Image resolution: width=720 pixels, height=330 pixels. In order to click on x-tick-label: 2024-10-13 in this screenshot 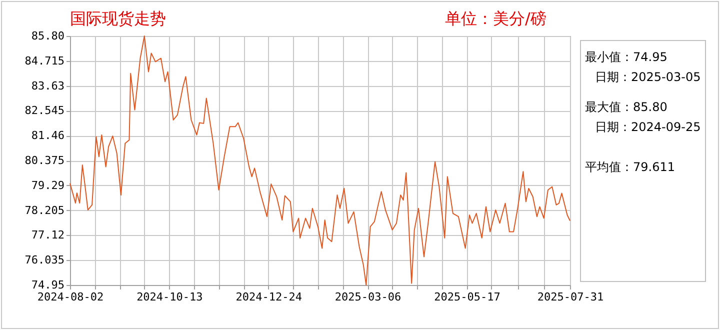, I will do `click(169, 297)`.